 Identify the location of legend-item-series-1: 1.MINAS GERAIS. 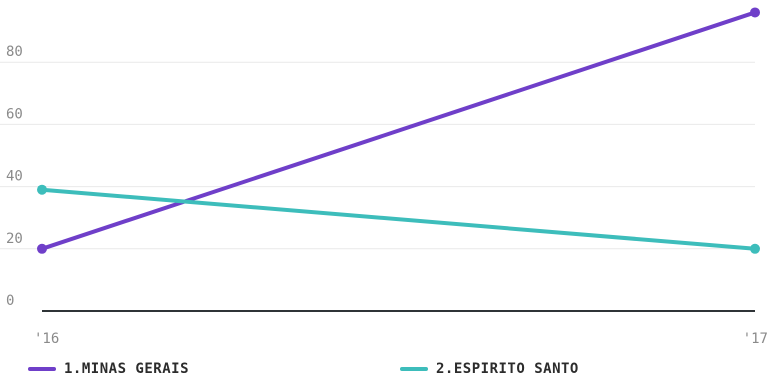
(108, 369).